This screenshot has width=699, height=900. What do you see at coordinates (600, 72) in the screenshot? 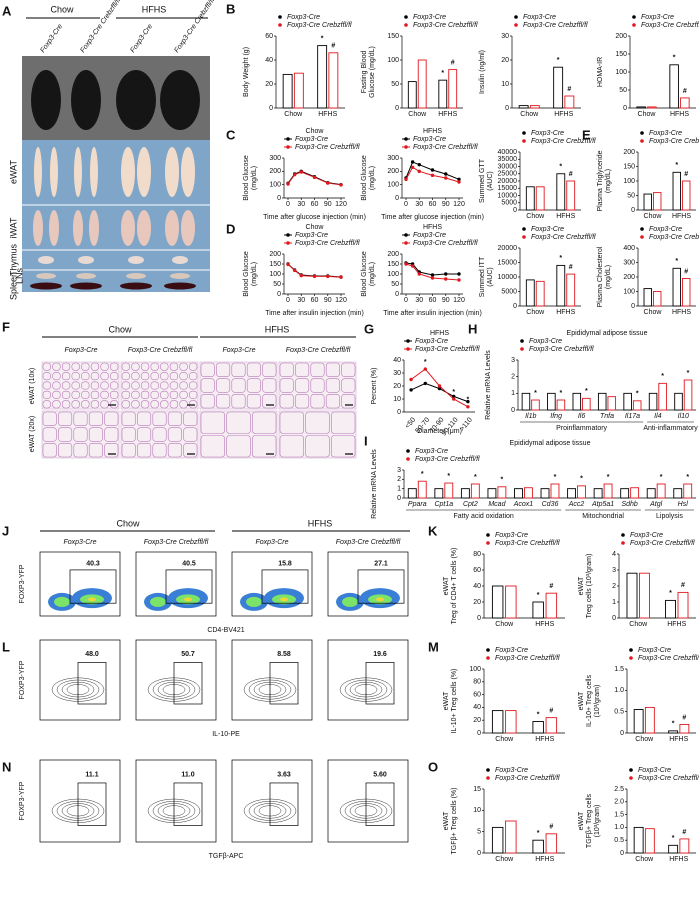
I see `y-axis-label: HOMA-IR` at bounding box center [600, 72].